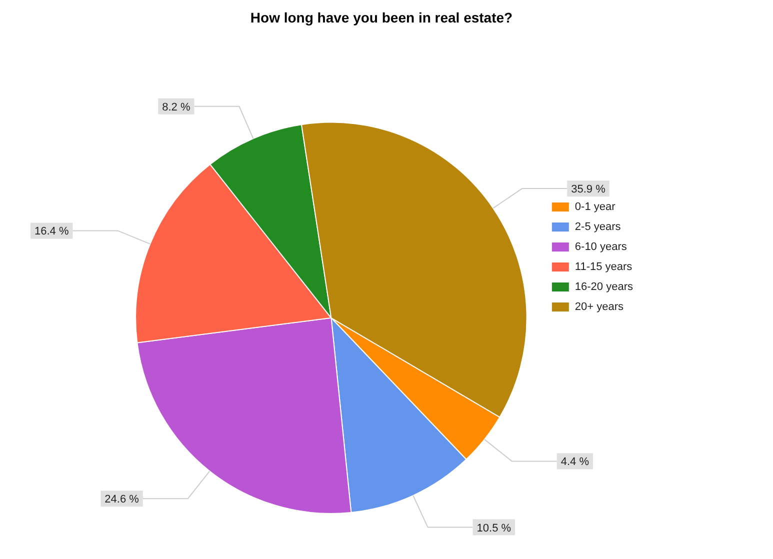 The image size is (773, 559). What do you see at coordinates (595, 207) in the screenshot?
I see `legend-label: 0-1 year` at bounding box center [595, 207].